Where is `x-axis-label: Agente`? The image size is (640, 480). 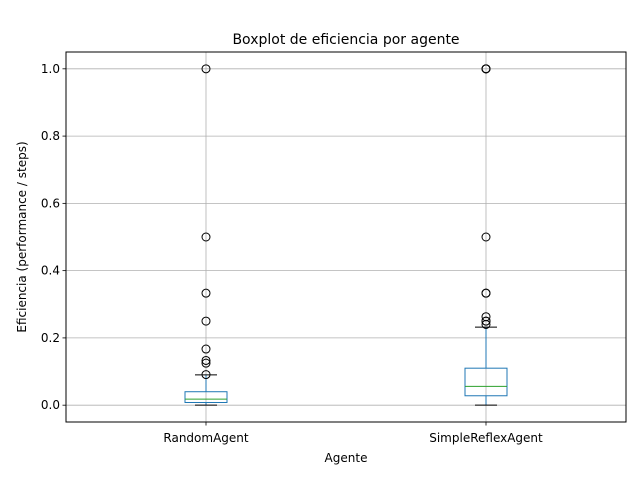 x-axis-label: Agente is located at coordinates (346, 458).